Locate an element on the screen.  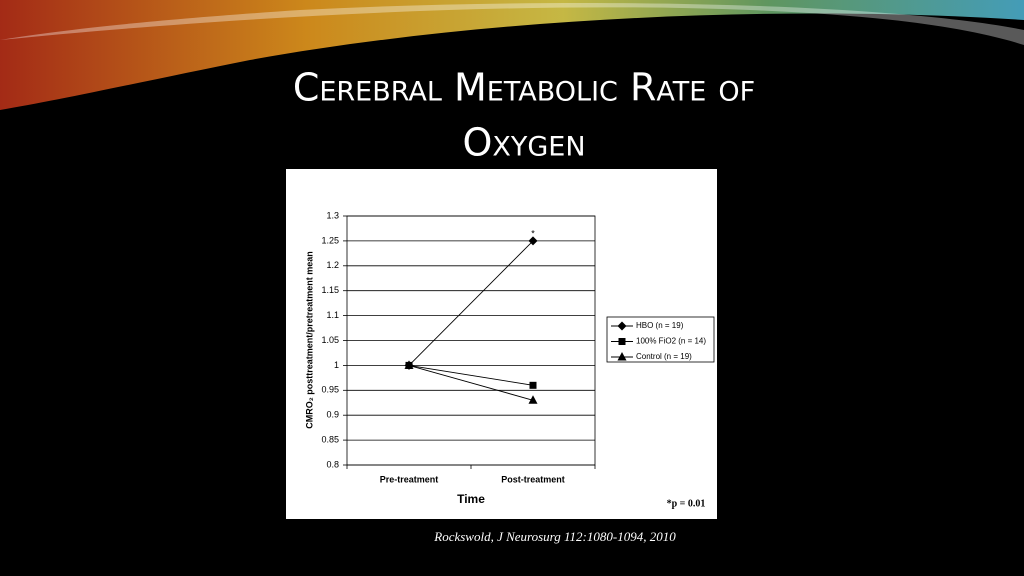
legend-label: HBO (n = 19) is located at coordinates (660, 325).